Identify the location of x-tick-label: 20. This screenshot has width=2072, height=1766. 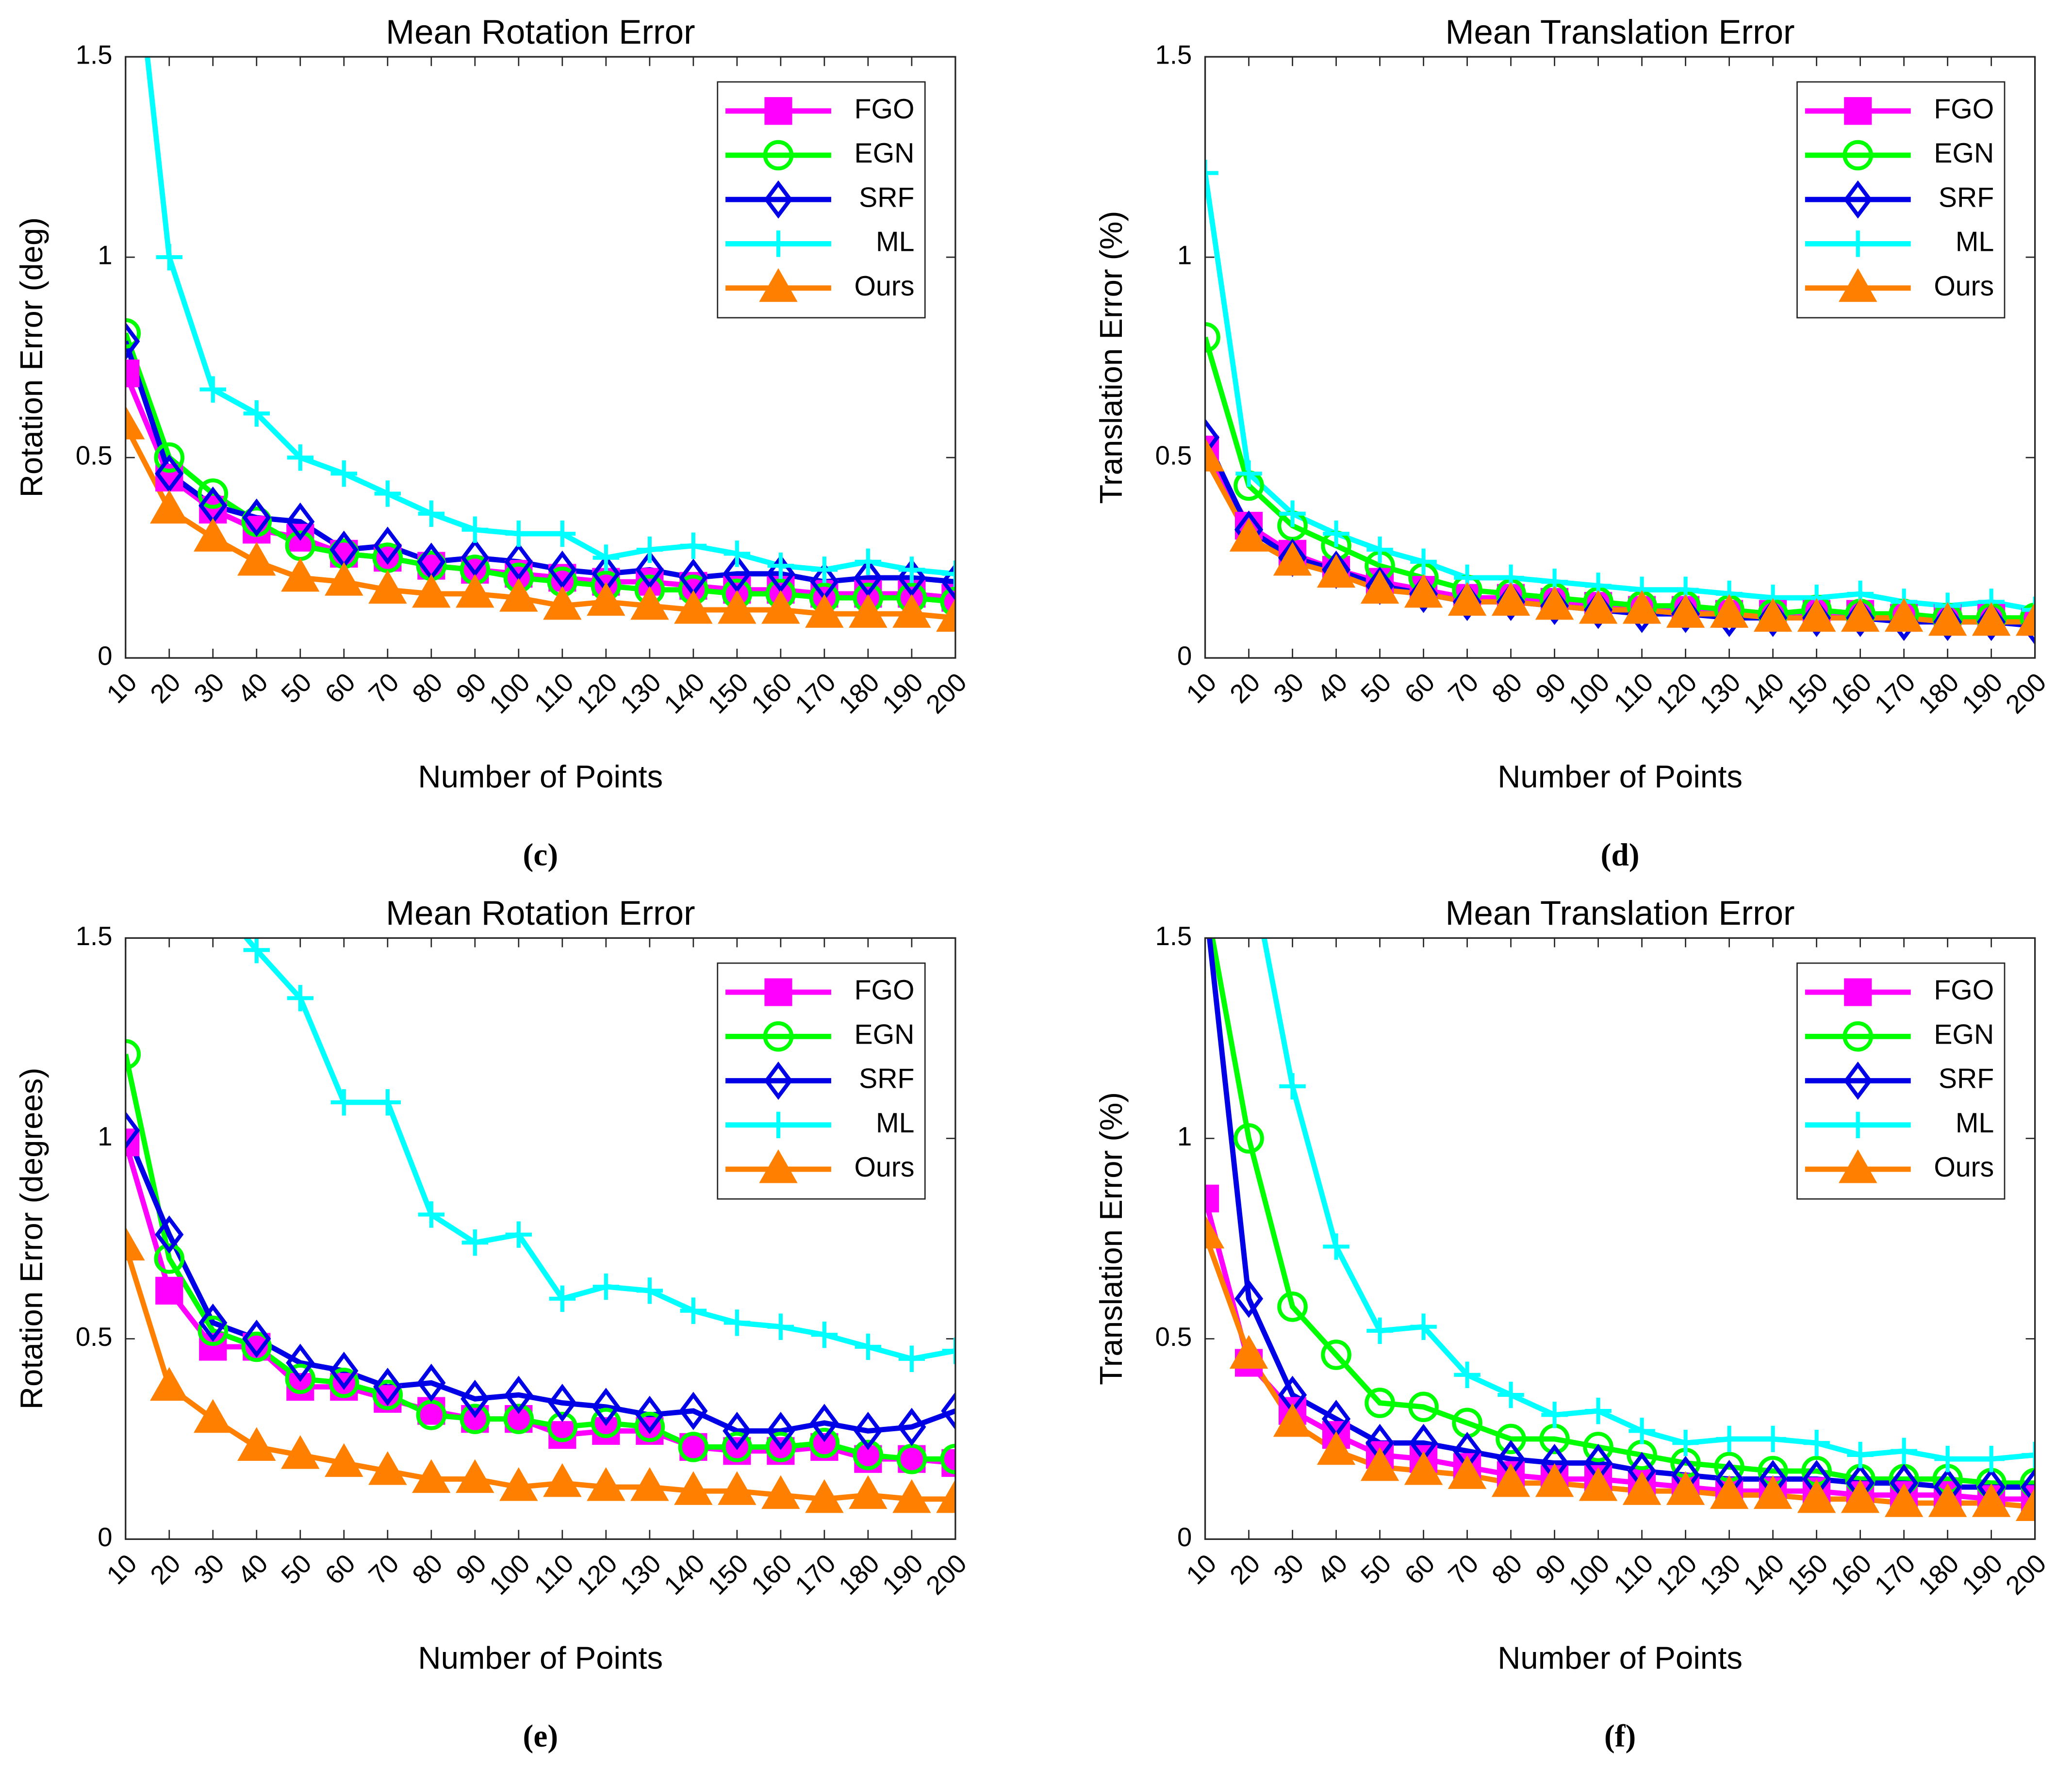
(166, 1569).